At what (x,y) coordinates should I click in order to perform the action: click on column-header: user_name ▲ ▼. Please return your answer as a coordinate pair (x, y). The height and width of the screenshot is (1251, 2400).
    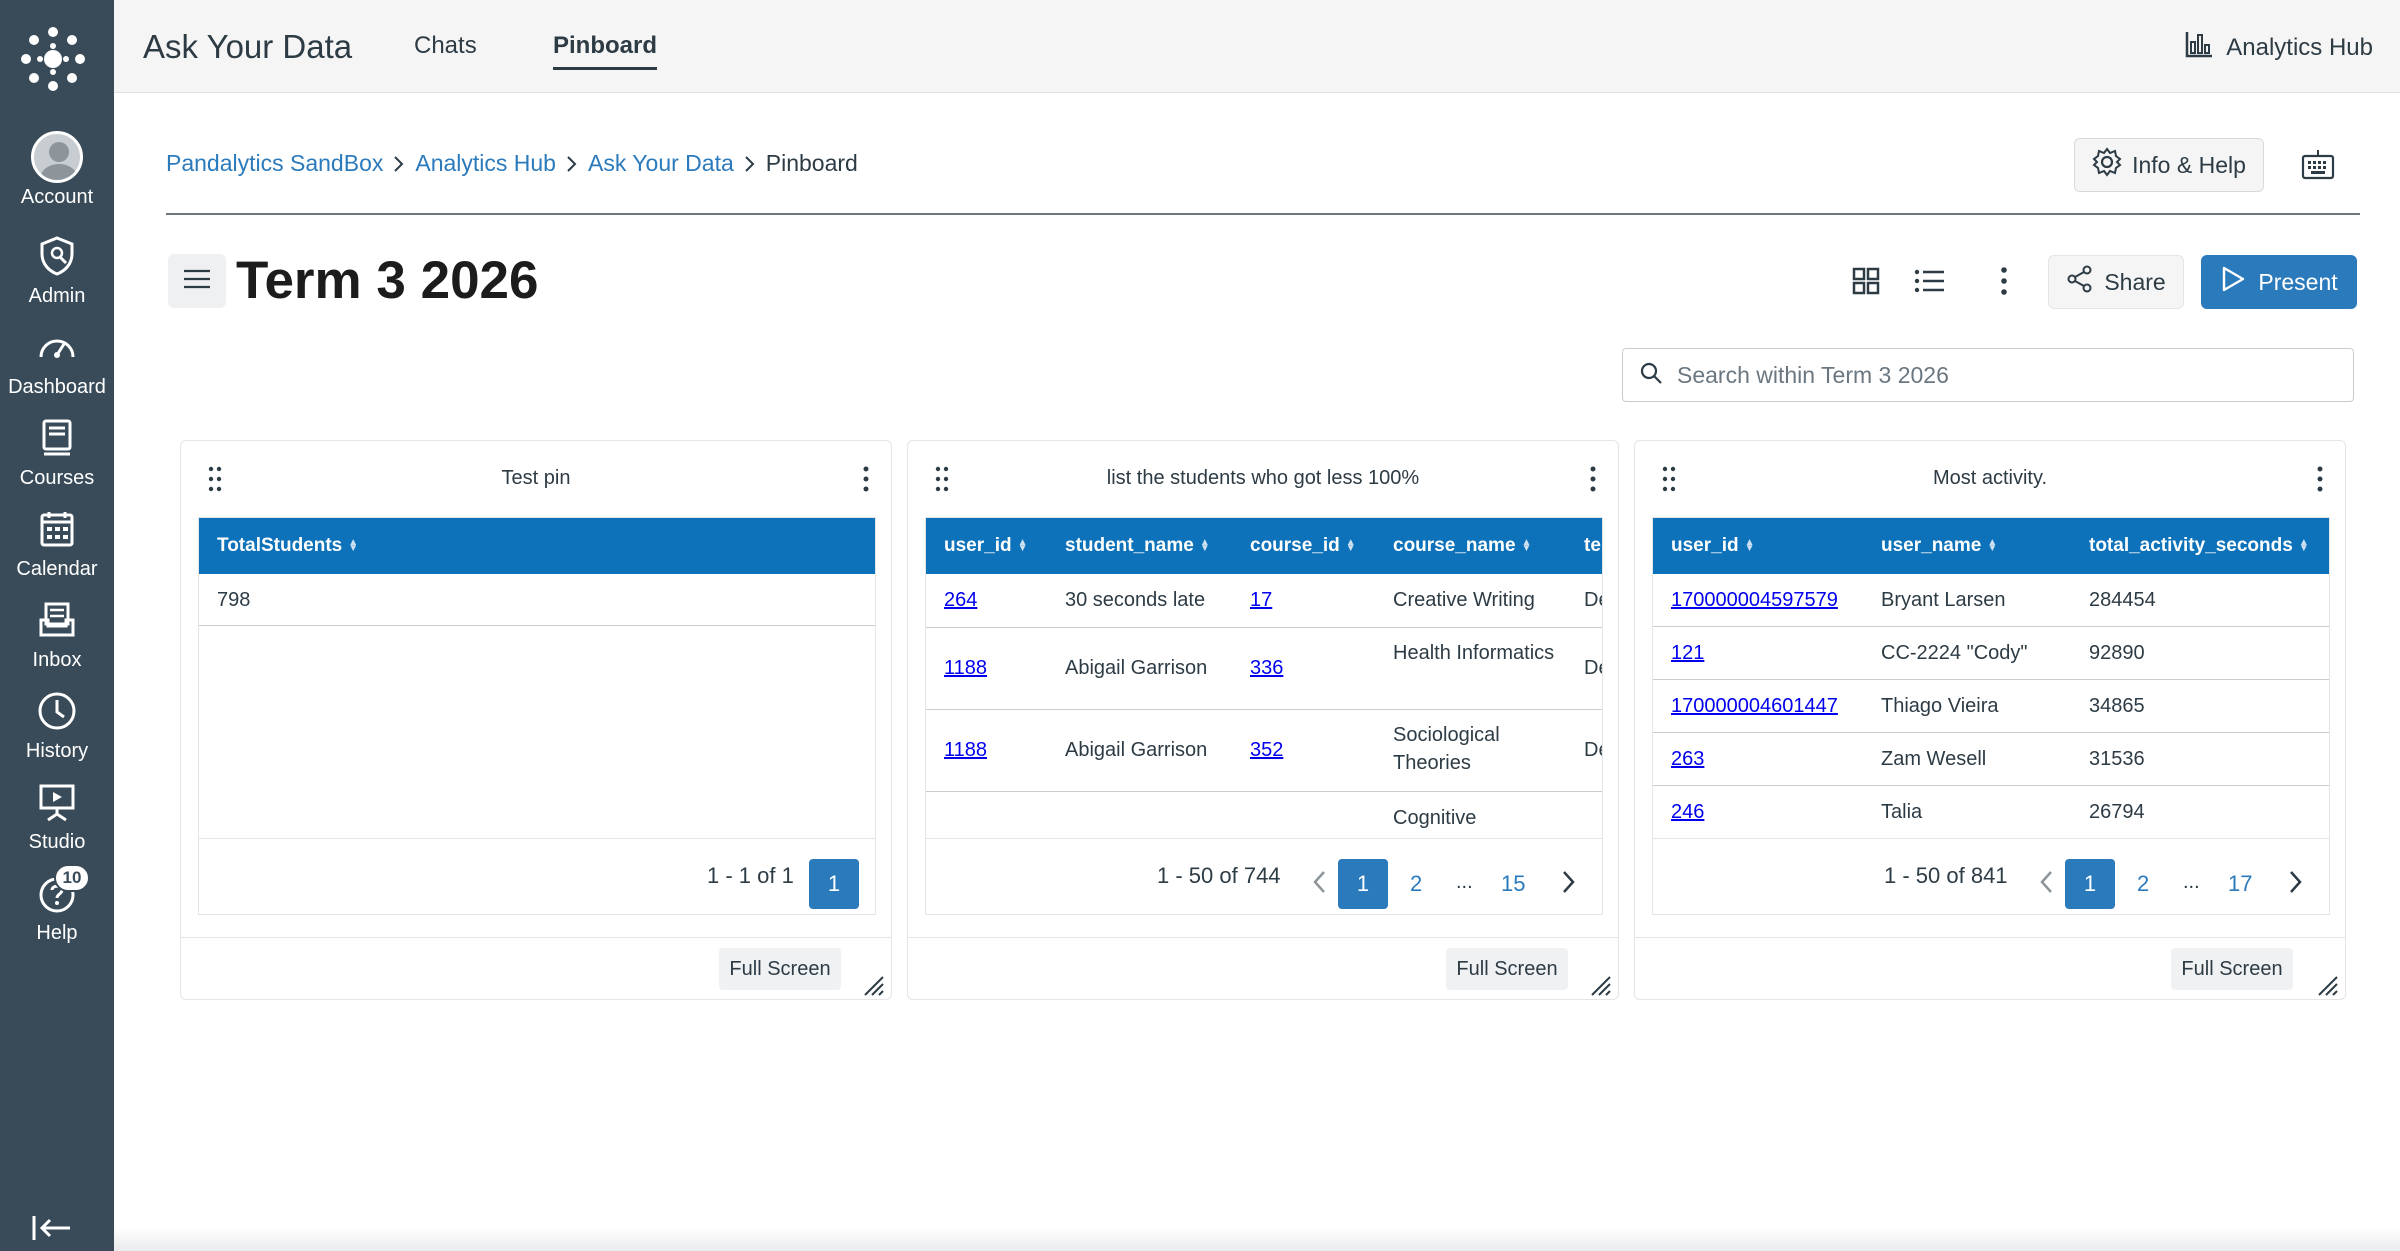
    Looking at the image, I should click on (1939, 545).